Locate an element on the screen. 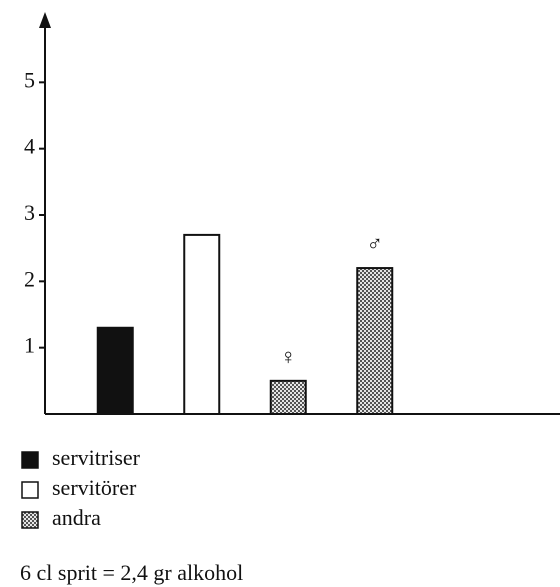 The height and width of the screenshot is (587, 560). legend-label: servitörer is located at coordinates (94, 487).